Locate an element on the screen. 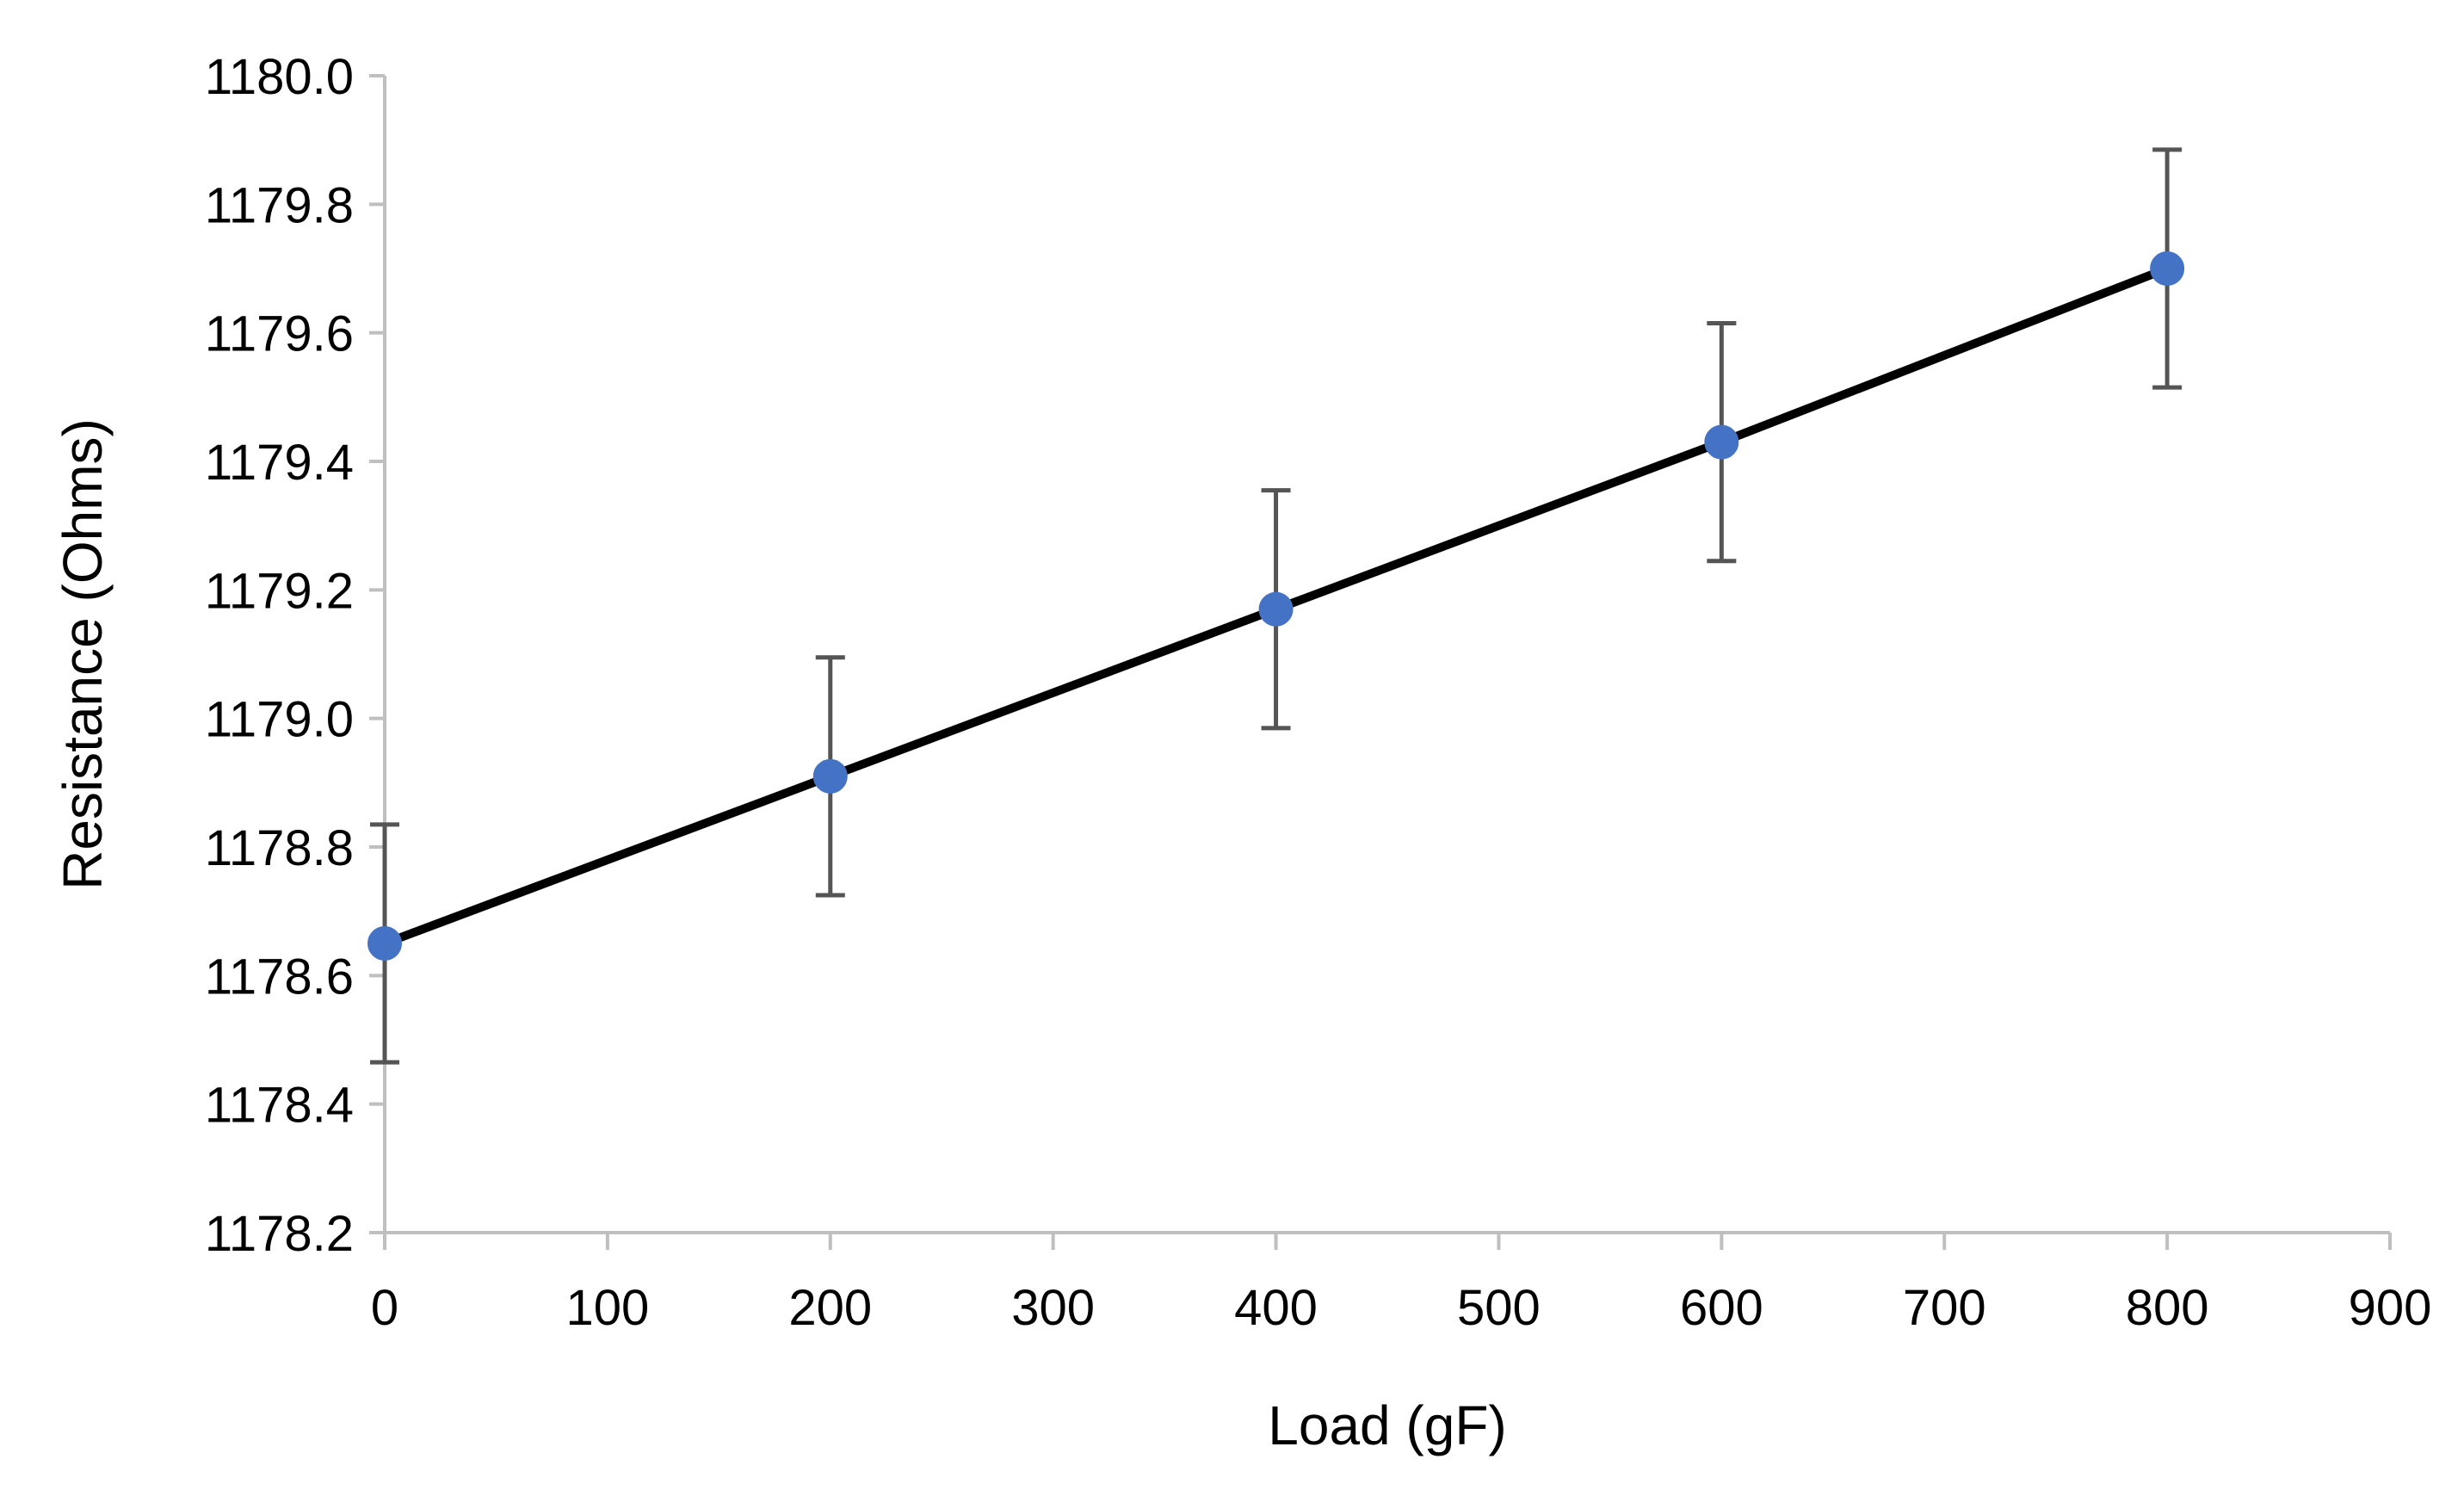  y-tick-label: 1180.0 is located at coordinates (279, 77).